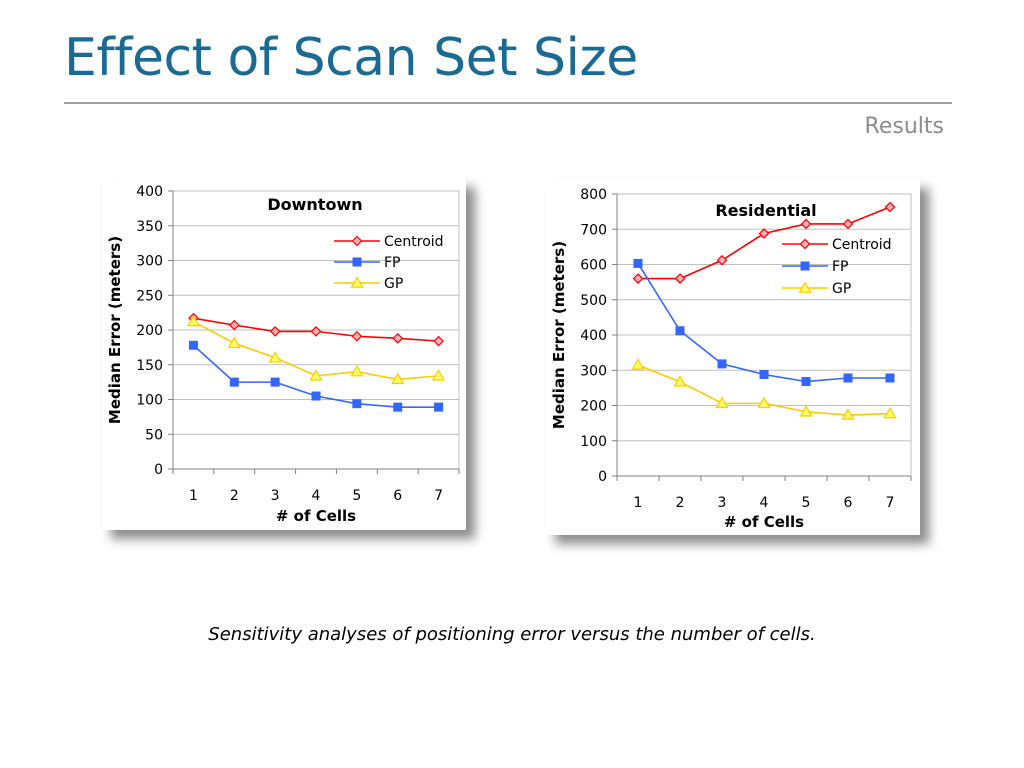 This screenshot has width=1024, height=768. I want to click on y-tick-label: 250, so click(149, 296).